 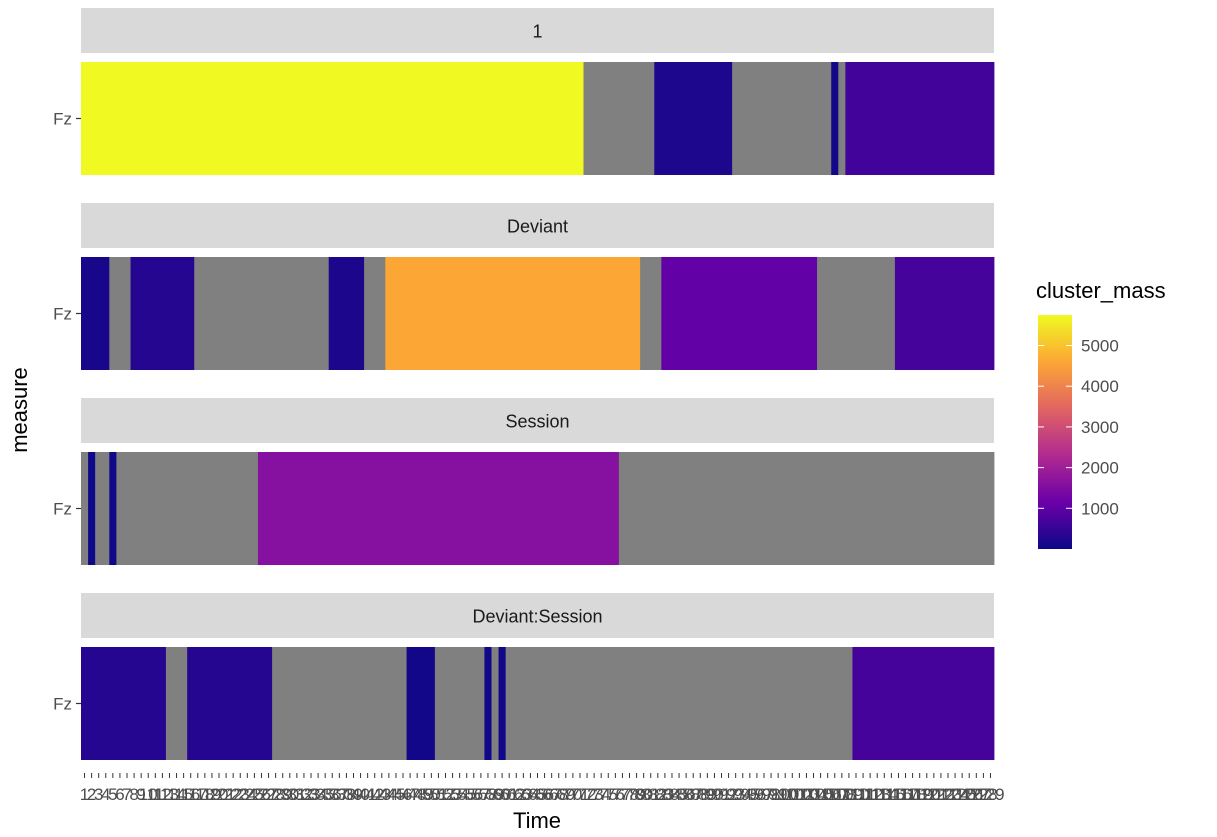 I want to click on x-tick-label: 10, so click(x=148, y=794).